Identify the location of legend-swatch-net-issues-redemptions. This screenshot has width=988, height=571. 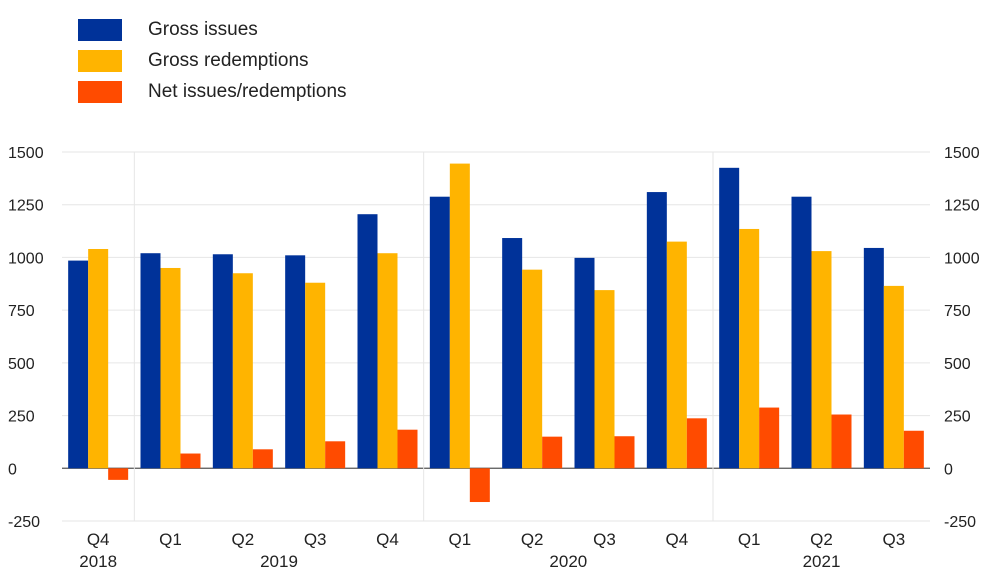
(100, 91).